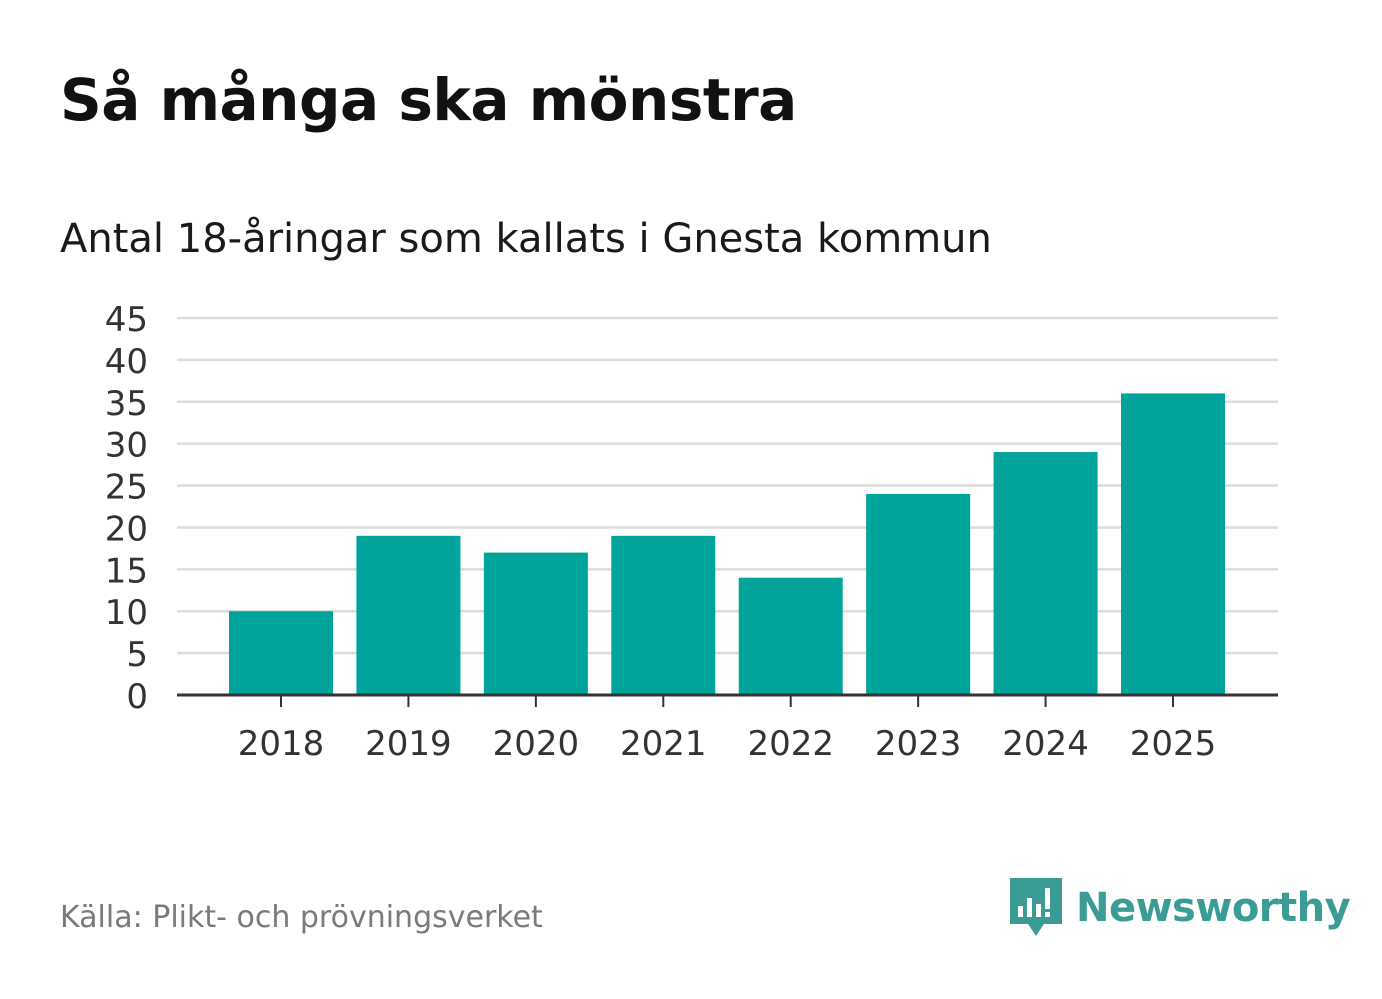 The width and height of the screenshot is (1382, 999). Describe the element at coordinates (126, 571) in the screenshot. I see `y-tick-label: 15` at that location.